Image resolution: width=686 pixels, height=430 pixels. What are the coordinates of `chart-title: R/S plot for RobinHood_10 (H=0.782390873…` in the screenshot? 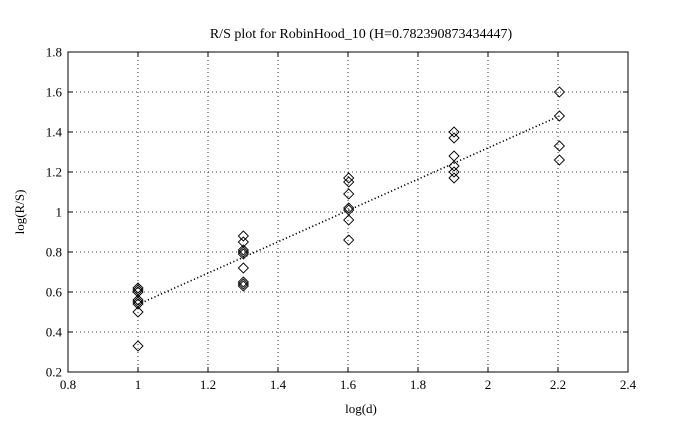 It's located at (361, 34).